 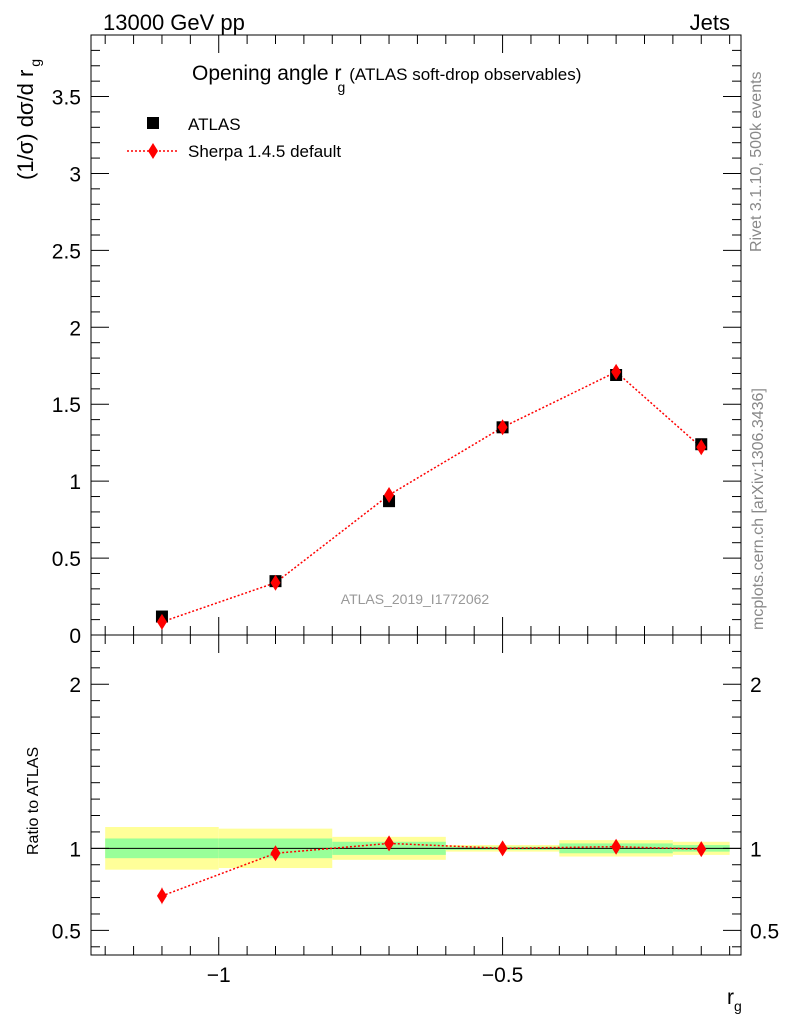 What do you see at coordinates (264, 151) in the screenshot?
I see `legend-sherpa-label: Sherpa 1.4.5 default` at bounding box center [264, 151].